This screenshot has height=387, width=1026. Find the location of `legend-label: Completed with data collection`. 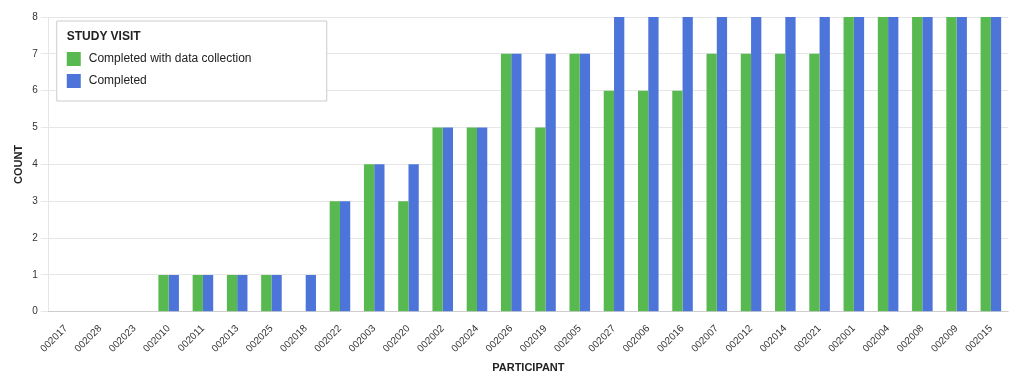

legend-label: Completed with data collection is located at coordinates (170, 58).